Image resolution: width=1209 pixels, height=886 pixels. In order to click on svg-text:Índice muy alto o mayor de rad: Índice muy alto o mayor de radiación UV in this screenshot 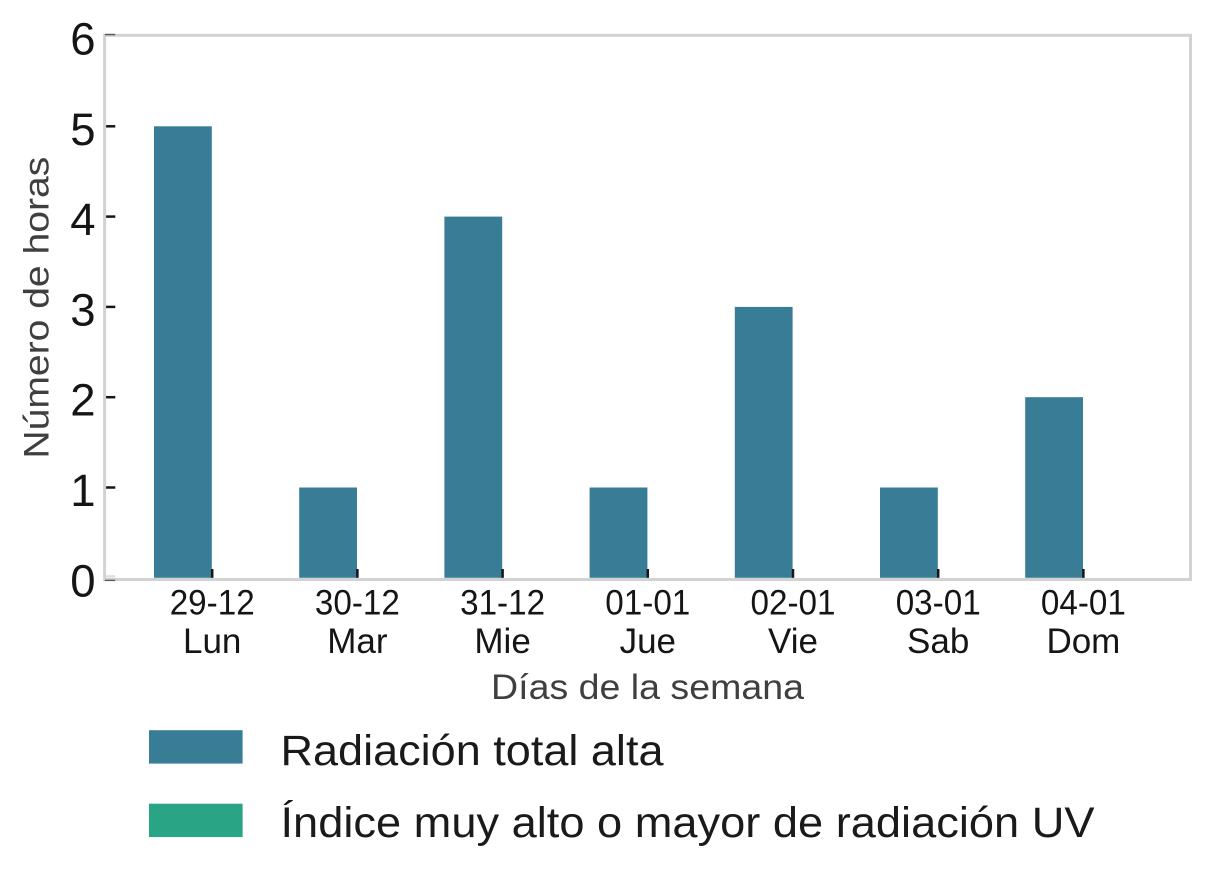, I will do `click(688, 823)`.